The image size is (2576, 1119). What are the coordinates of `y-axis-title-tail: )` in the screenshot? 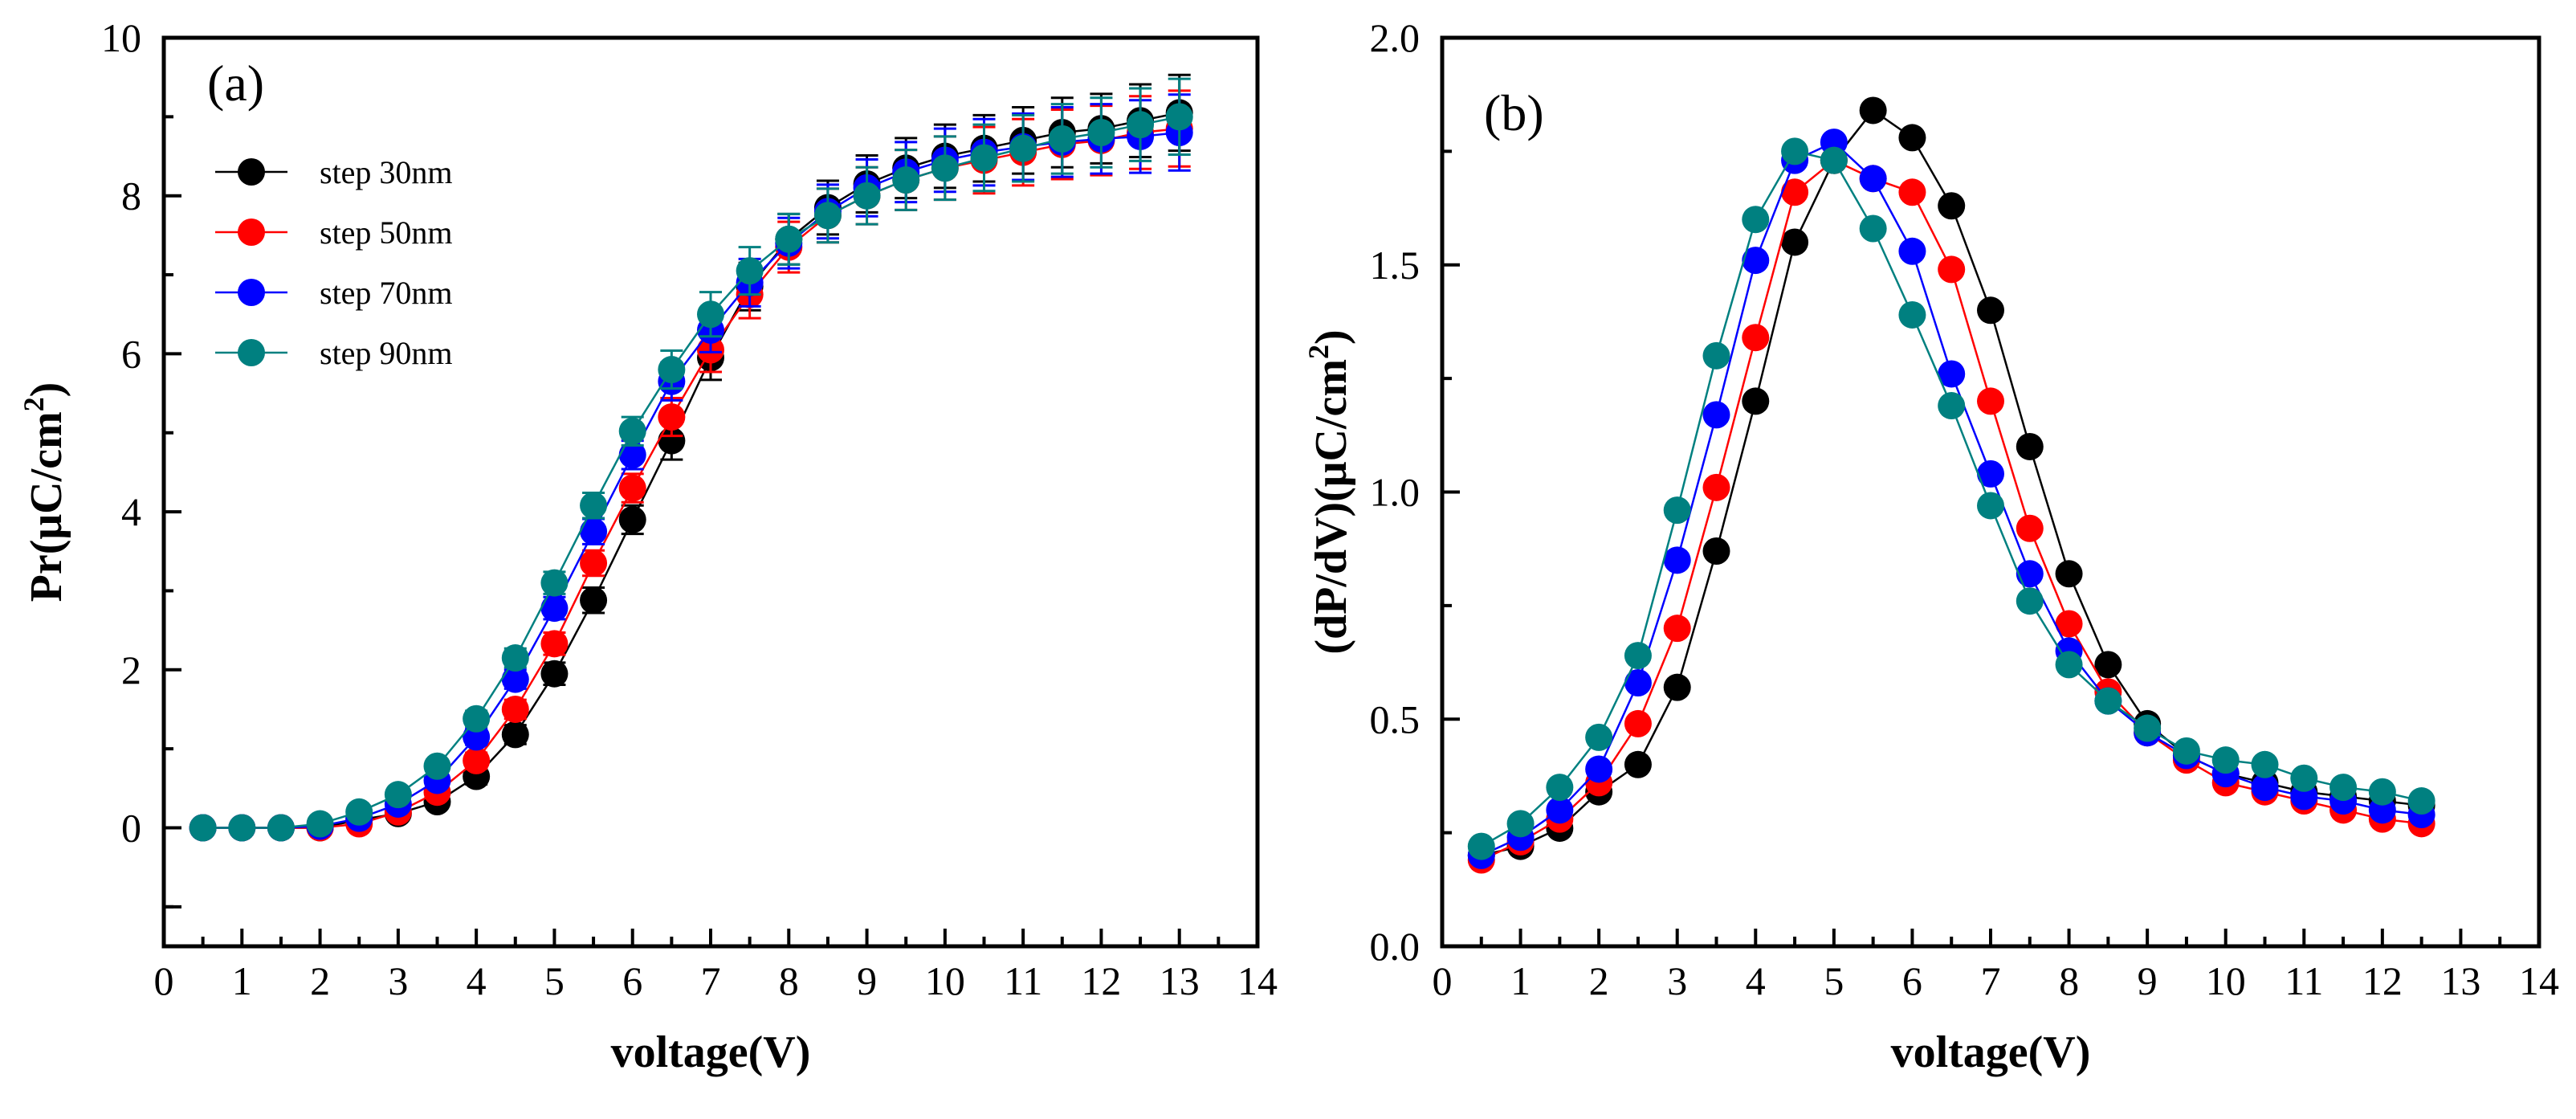 It's located at (1331, 337).